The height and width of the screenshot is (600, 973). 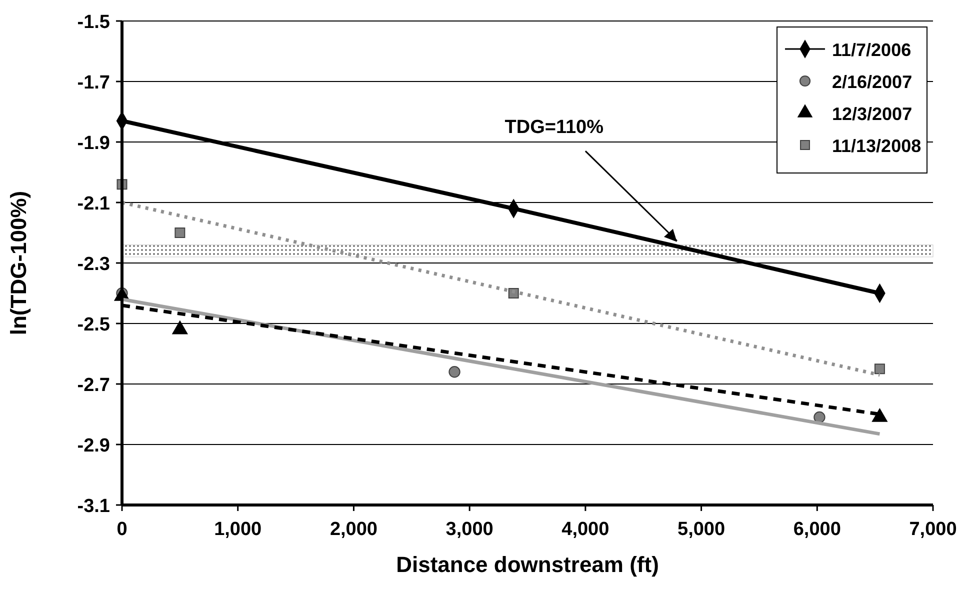 What do you see at coordinates (93, 22) in the screenshot?
I see `y-tick-label: -1.5` at bounding box center [93, 22].